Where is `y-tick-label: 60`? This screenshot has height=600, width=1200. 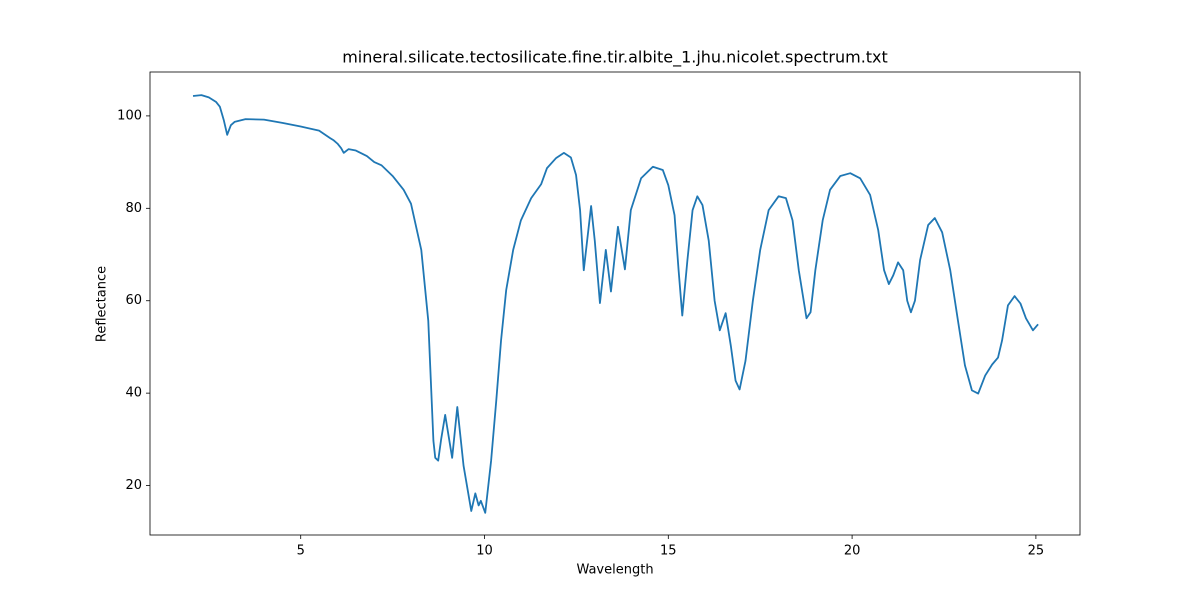 y-tick-label: 60 is located at coordinates (133, 300).